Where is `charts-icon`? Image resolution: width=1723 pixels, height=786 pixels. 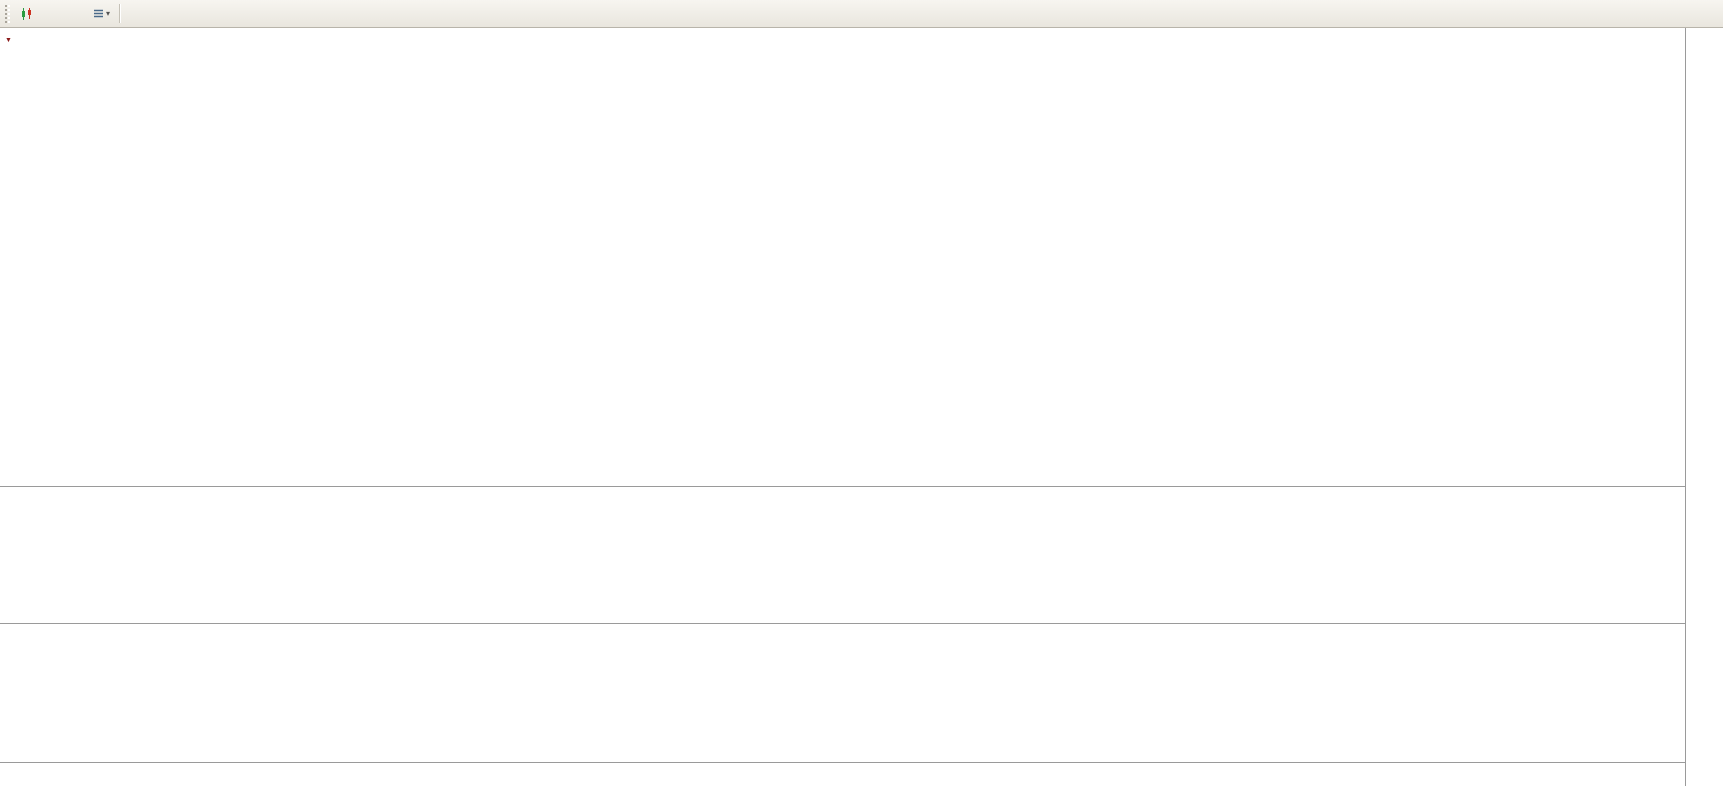
charts-icon is located at coordinates (26, 13).